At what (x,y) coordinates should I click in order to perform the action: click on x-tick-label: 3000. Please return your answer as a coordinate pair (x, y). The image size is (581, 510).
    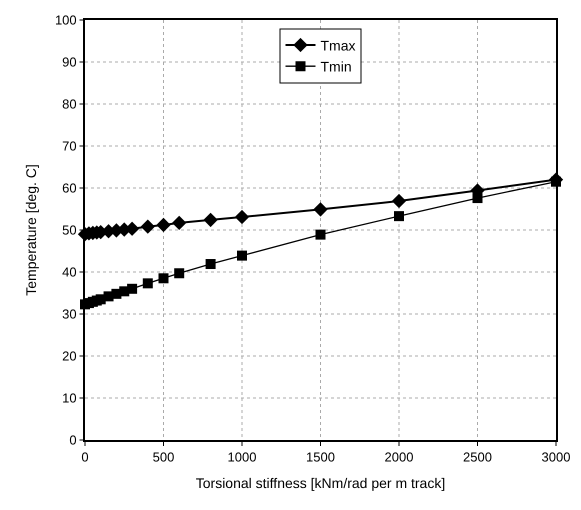
    Looking at the image, I should click on (556, 456).